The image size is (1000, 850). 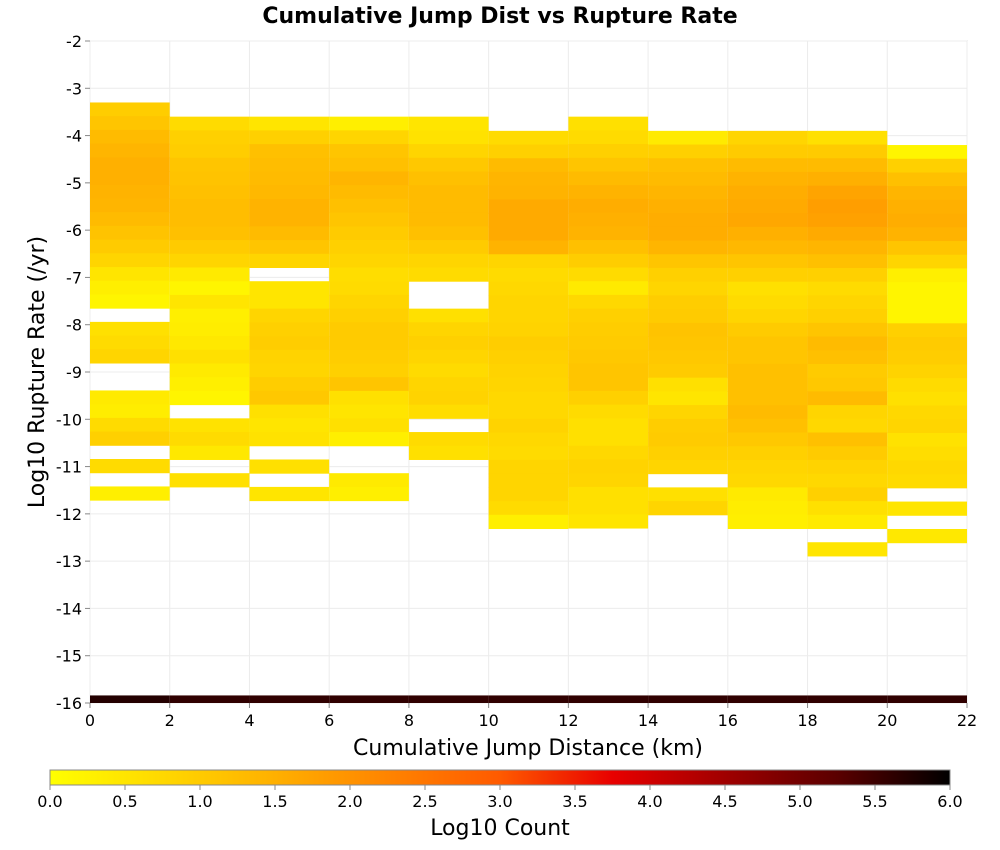 I want to click on x-tick-label: 6, so click(x=329, y=720).